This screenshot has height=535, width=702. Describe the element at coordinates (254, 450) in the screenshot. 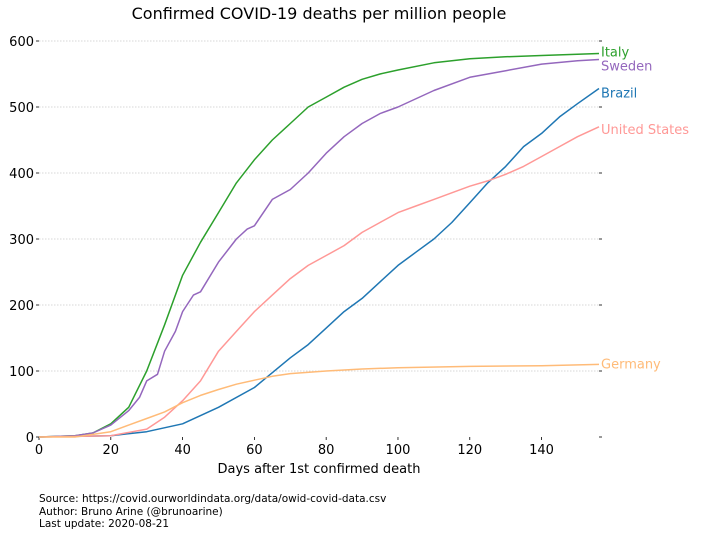

I see `x-tick-label: 60` at that location.